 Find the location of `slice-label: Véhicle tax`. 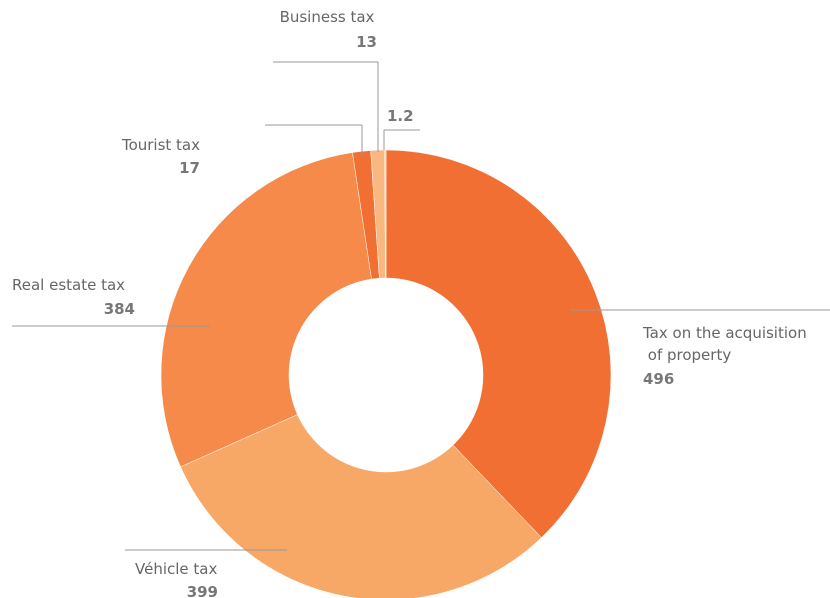

slice-label: Véhicle tax is located at coordinates (176, 569).